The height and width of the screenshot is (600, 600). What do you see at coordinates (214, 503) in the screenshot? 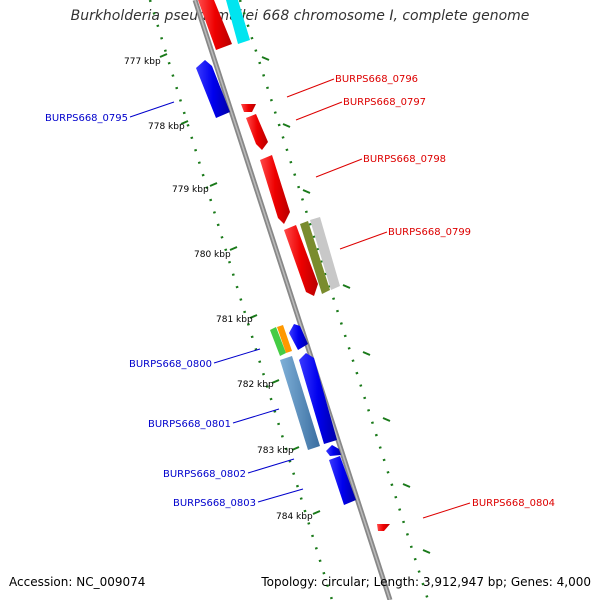
I see `gene-label-0803: BURPS668_0803` at bounding box center [214, 503].